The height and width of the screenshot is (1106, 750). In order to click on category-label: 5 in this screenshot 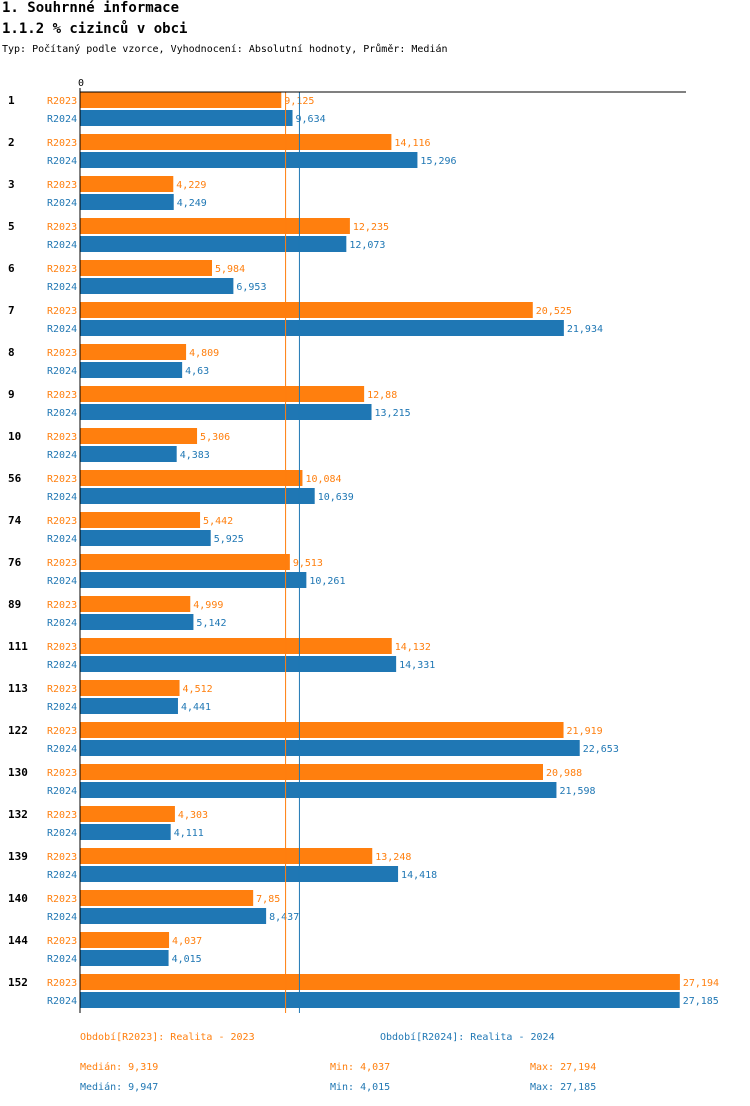, I will do `click(11, 226)`.